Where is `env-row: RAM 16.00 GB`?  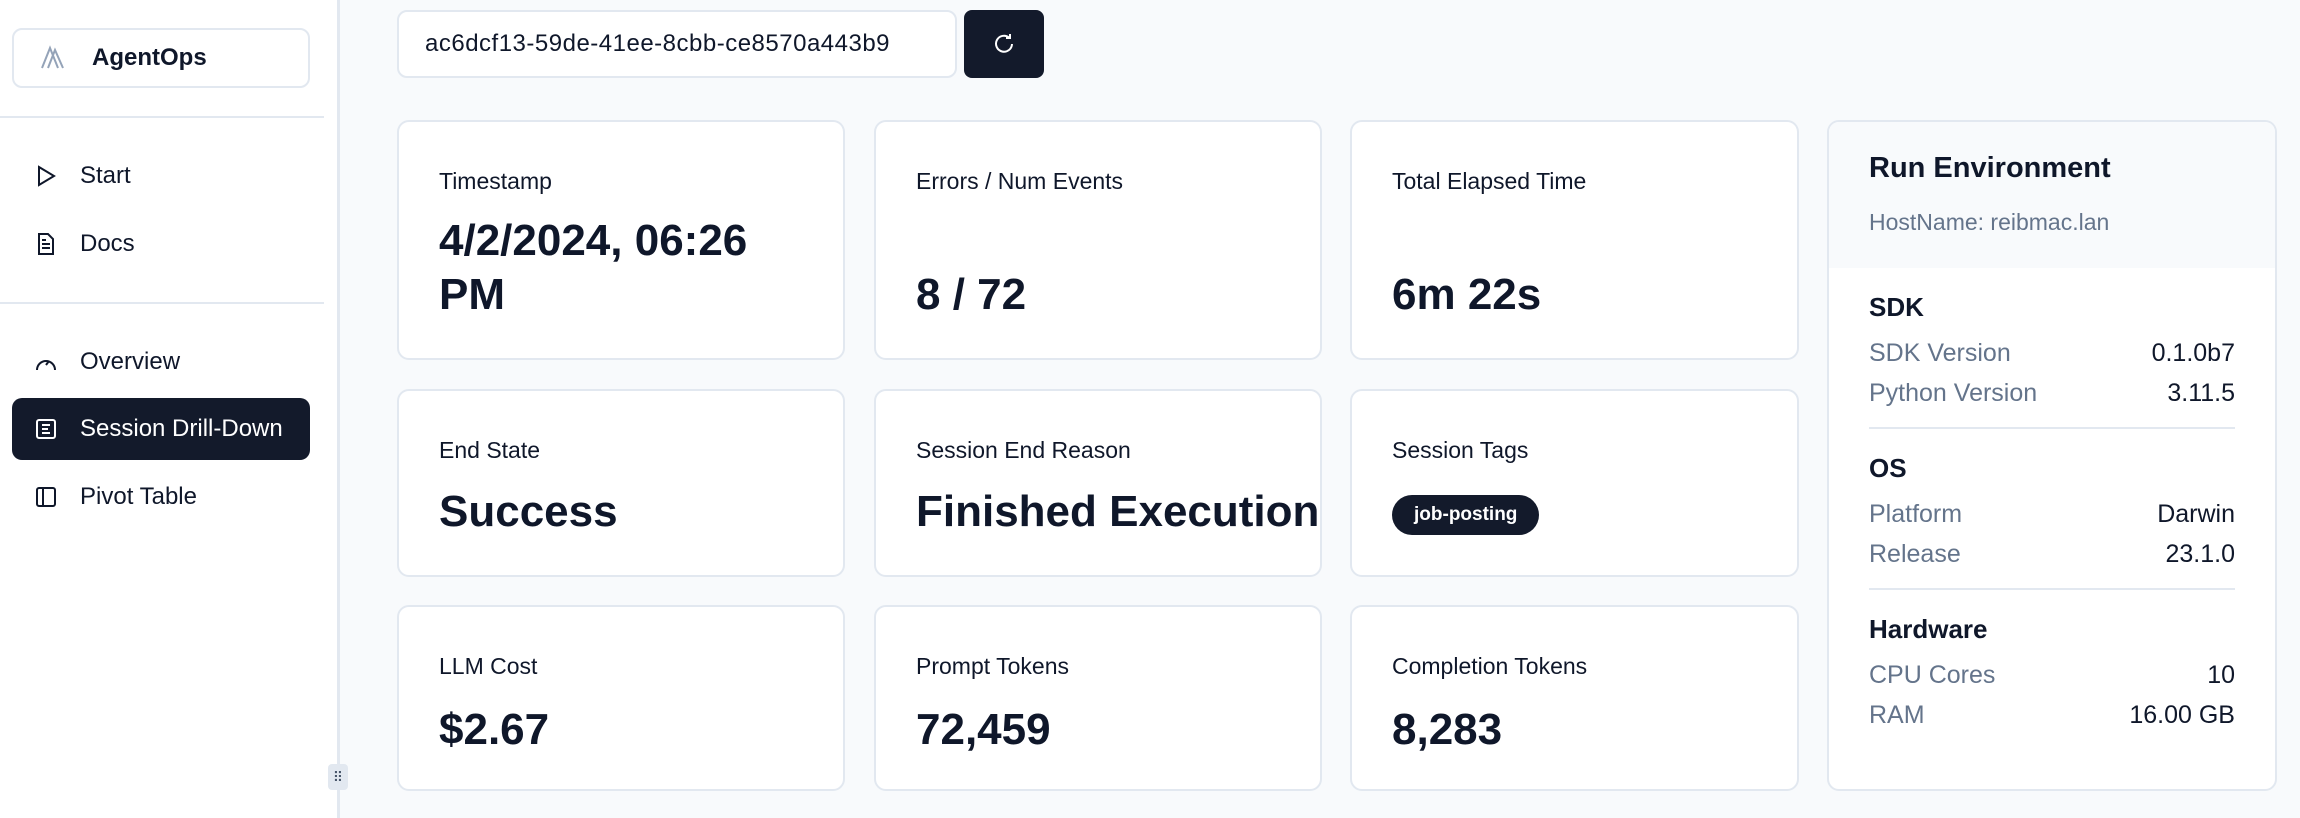 env-row: RAM 16.00 GB is located at coordinates (2052, 715).